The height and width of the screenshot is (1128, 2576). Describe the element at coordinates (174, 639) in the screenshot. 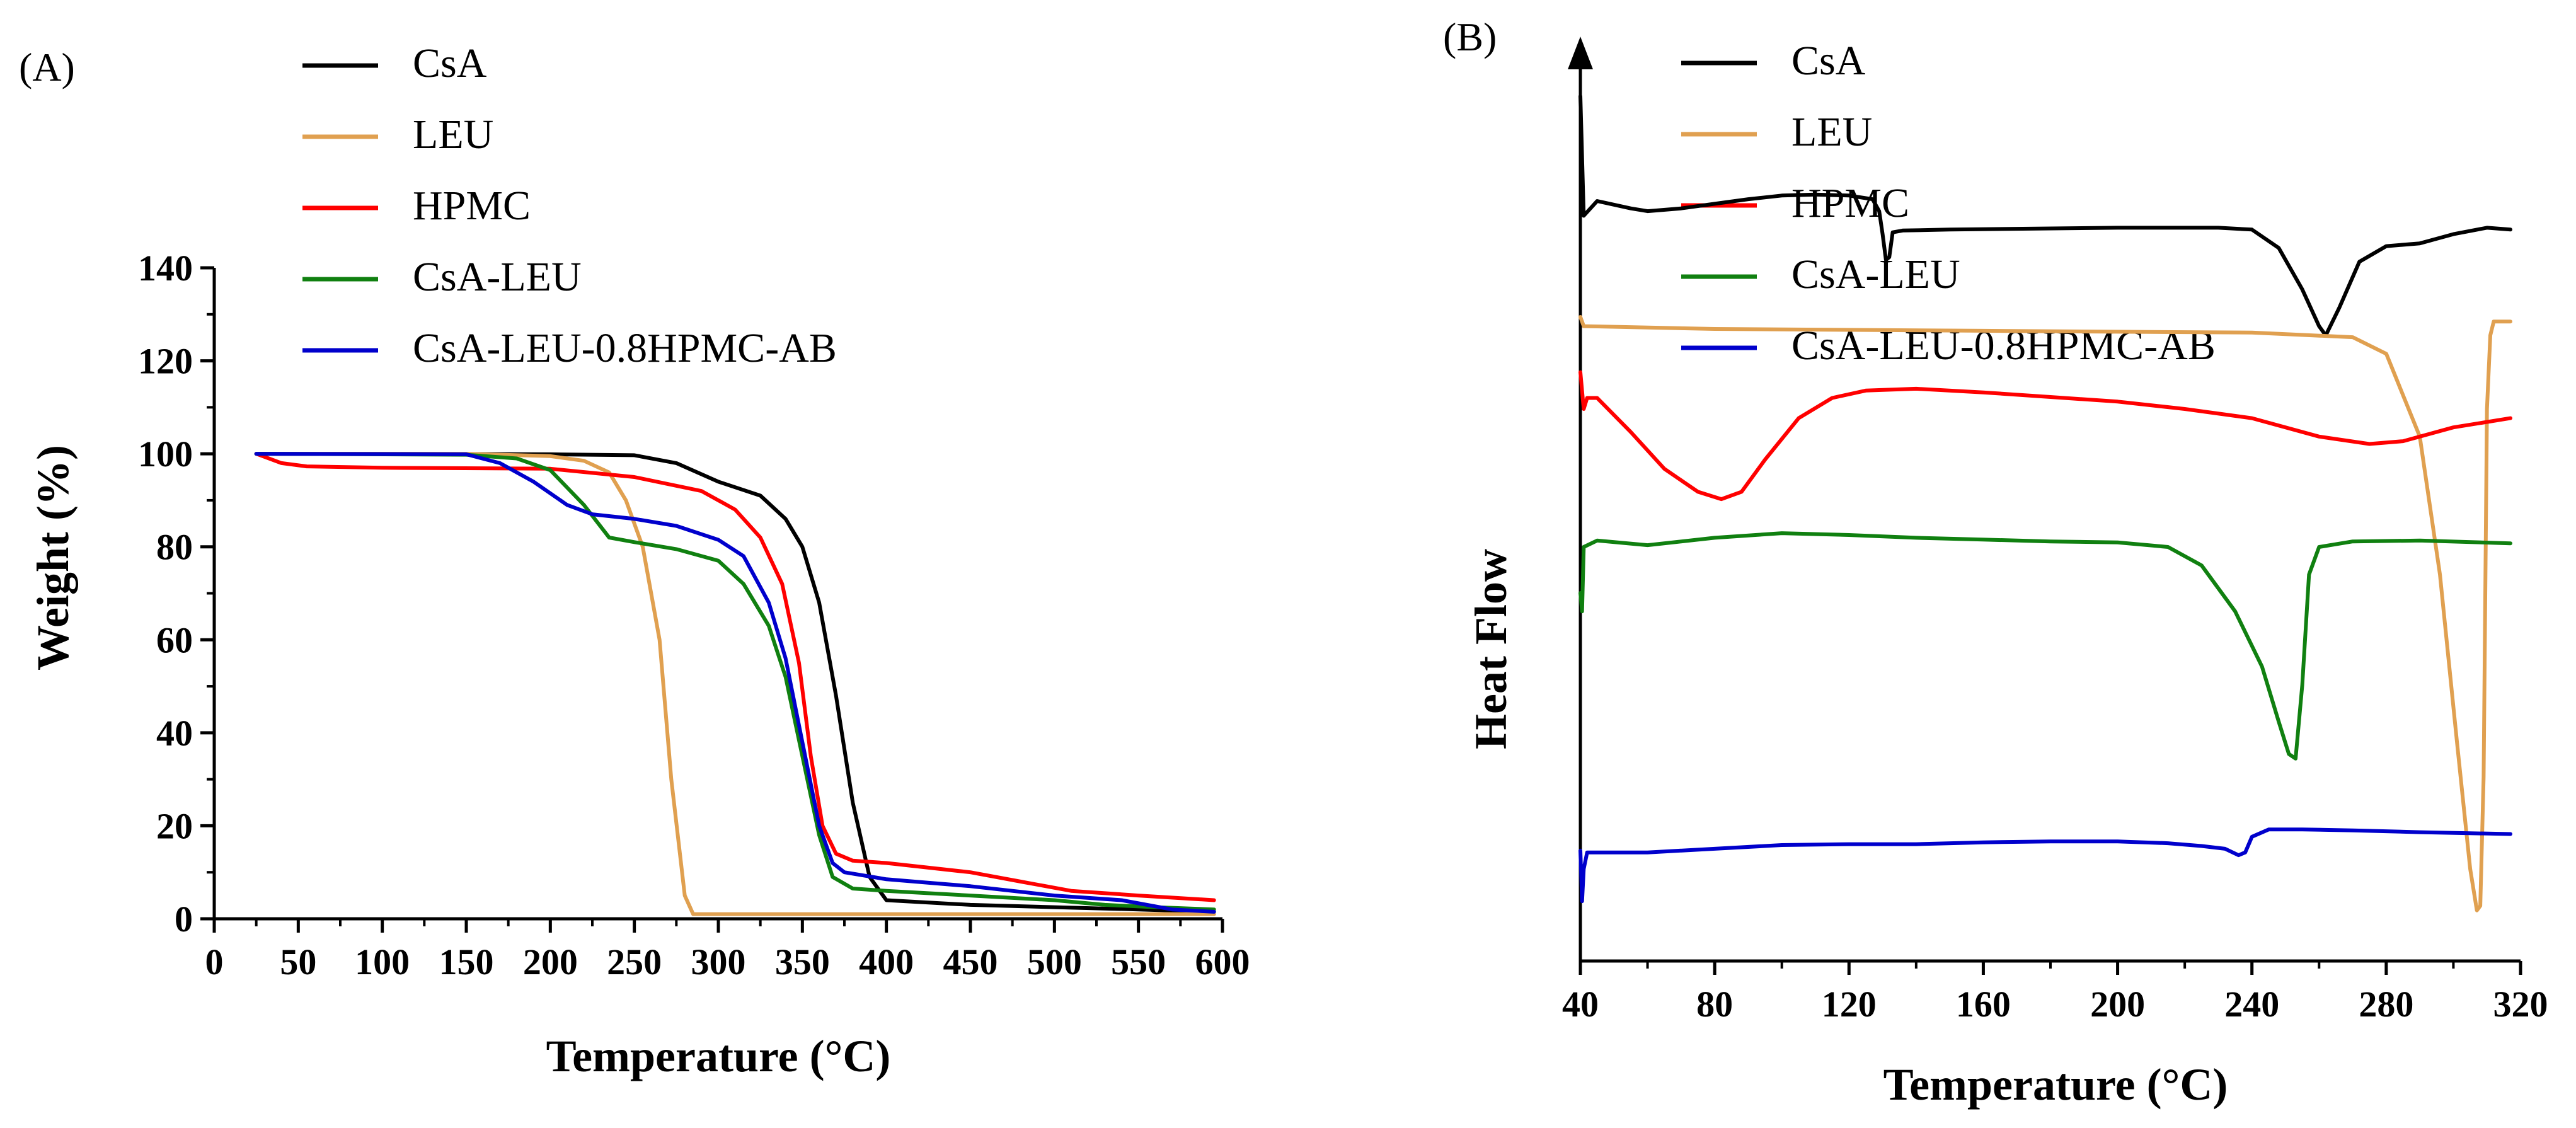

I see `y-tick-label: 60` at that location.